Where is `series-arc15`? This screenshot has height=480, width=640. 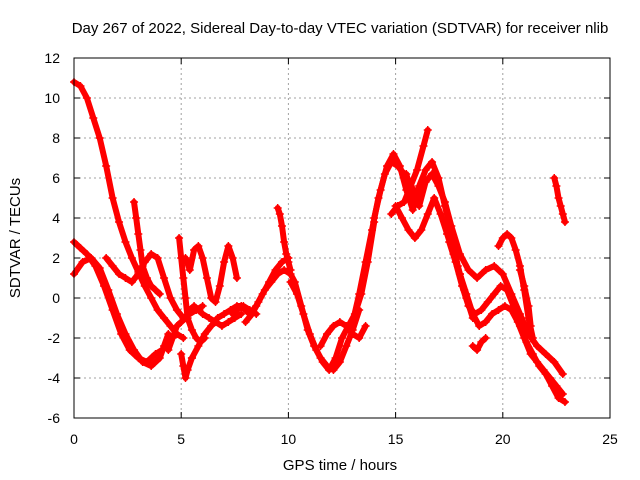 series-arc15 is located at coordinates (332, 296).